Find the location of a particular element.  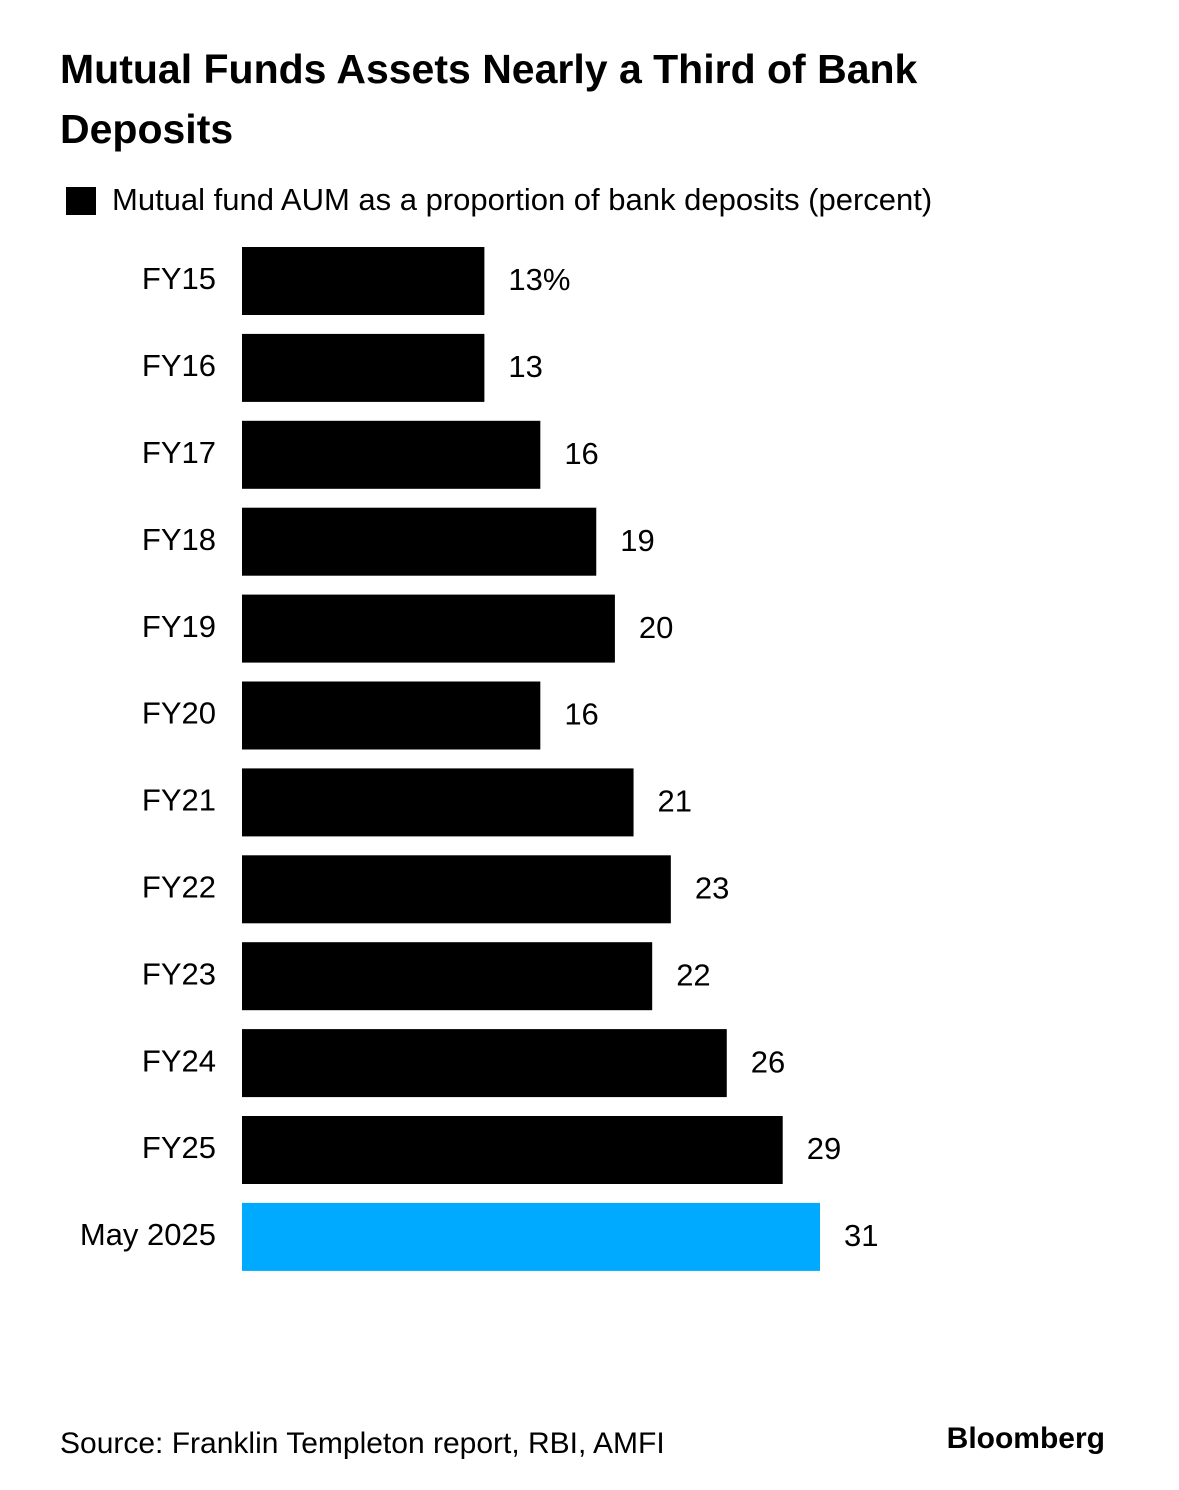

y-tick-label: FY25 is located at coordinates (179, 1147).